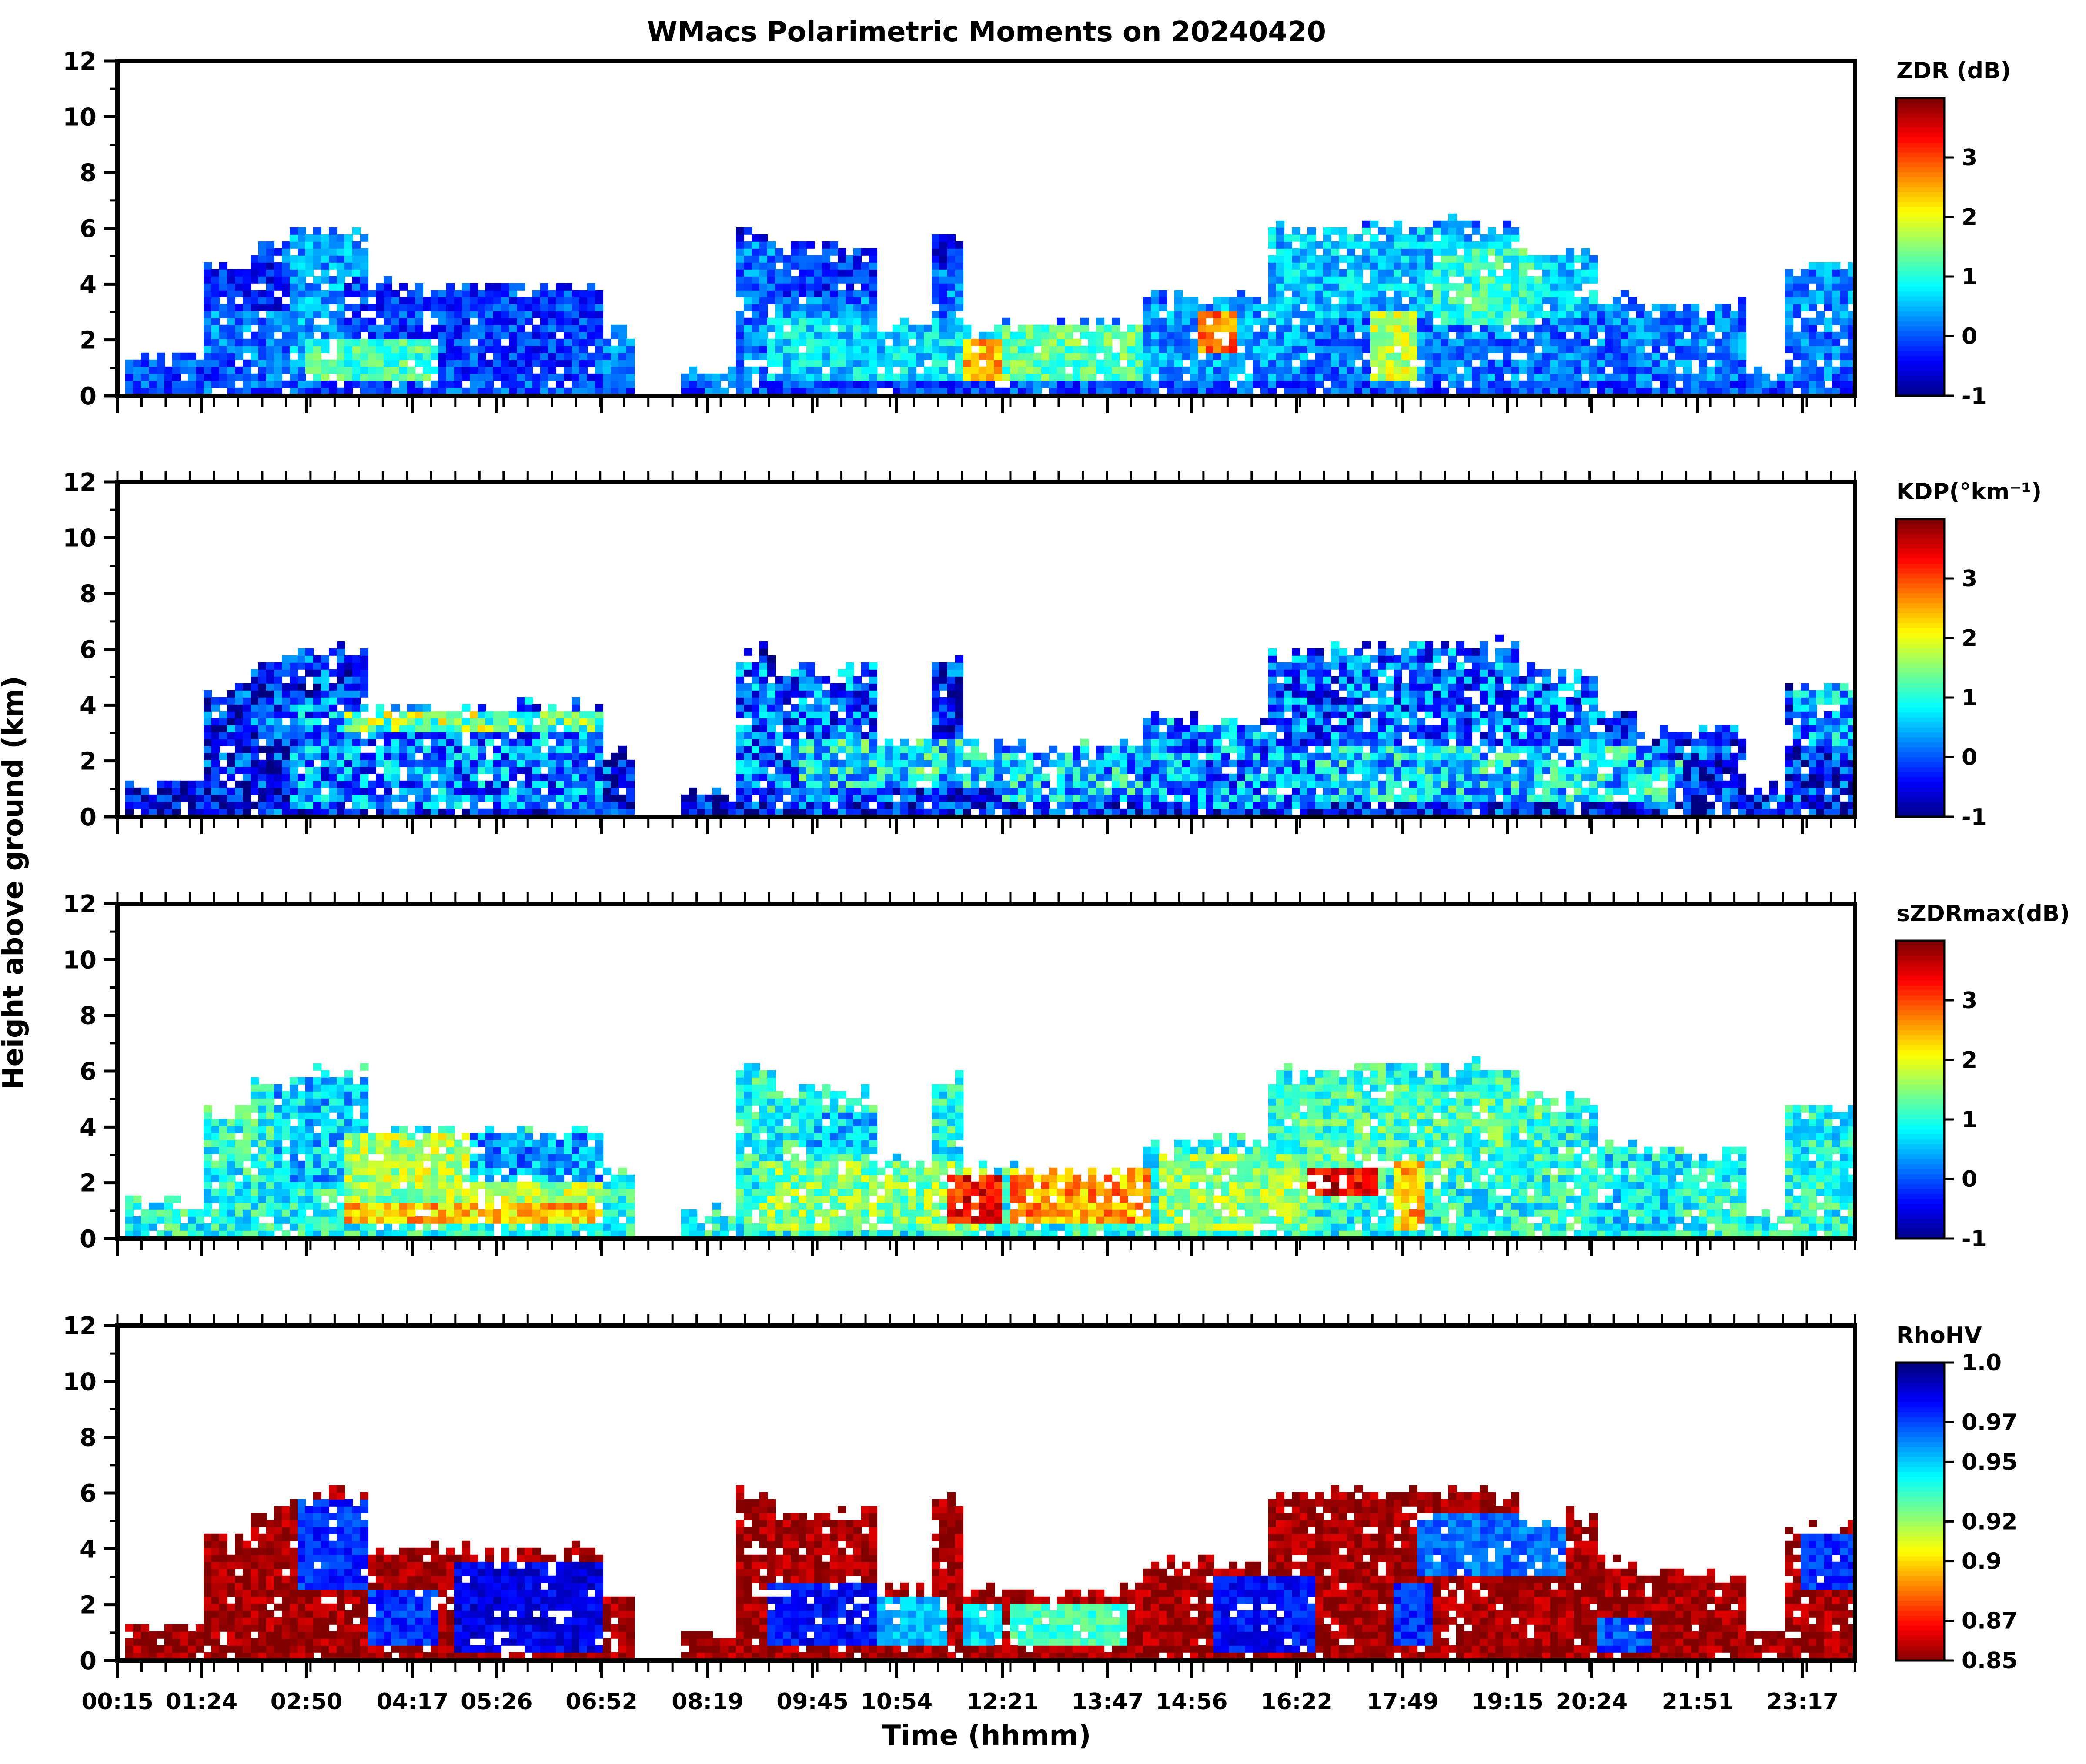  What do you see at coordinates (986, 1736) in the screenshot?
I see `x-axis-label: Time (hhmm)` at bounding box center [986, 1736].